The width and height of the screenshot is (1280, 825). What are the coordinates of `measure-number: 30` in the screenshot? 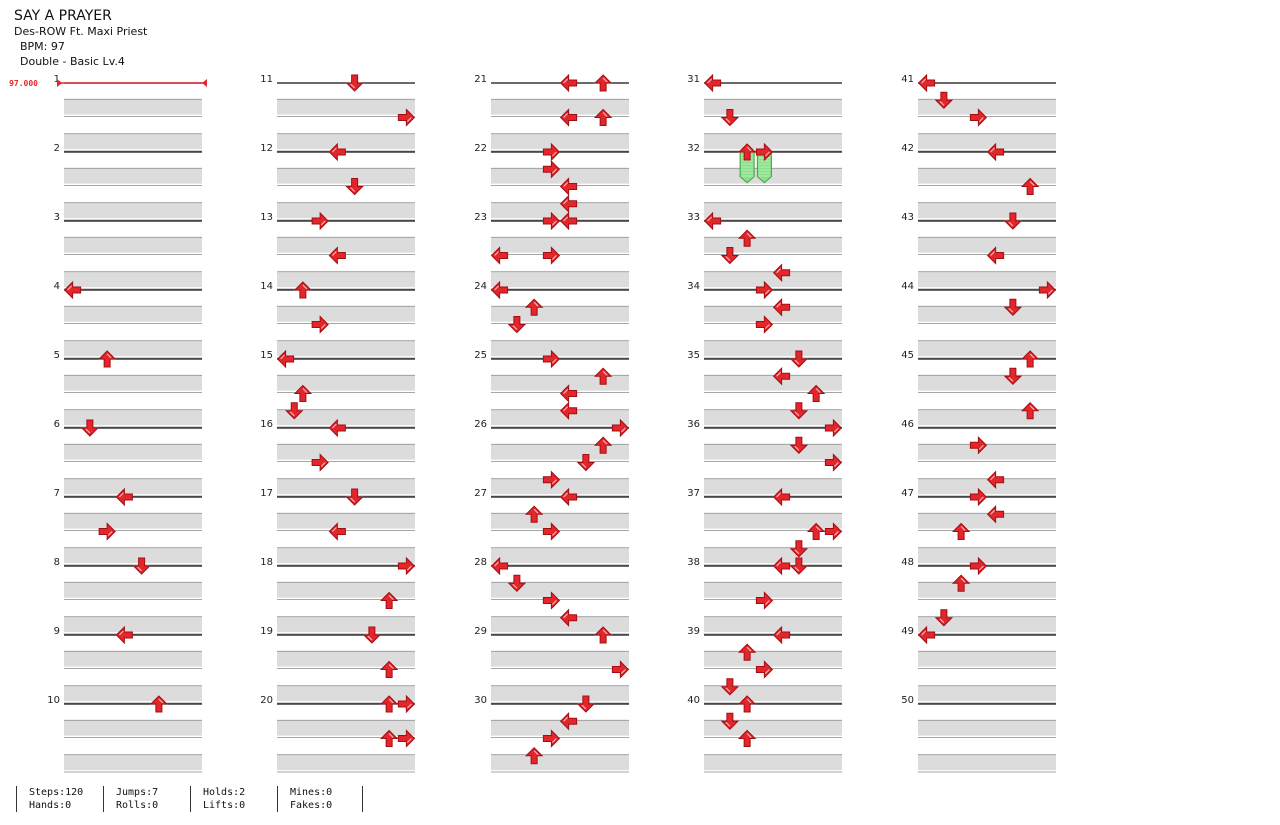 It's located at (480, 700).